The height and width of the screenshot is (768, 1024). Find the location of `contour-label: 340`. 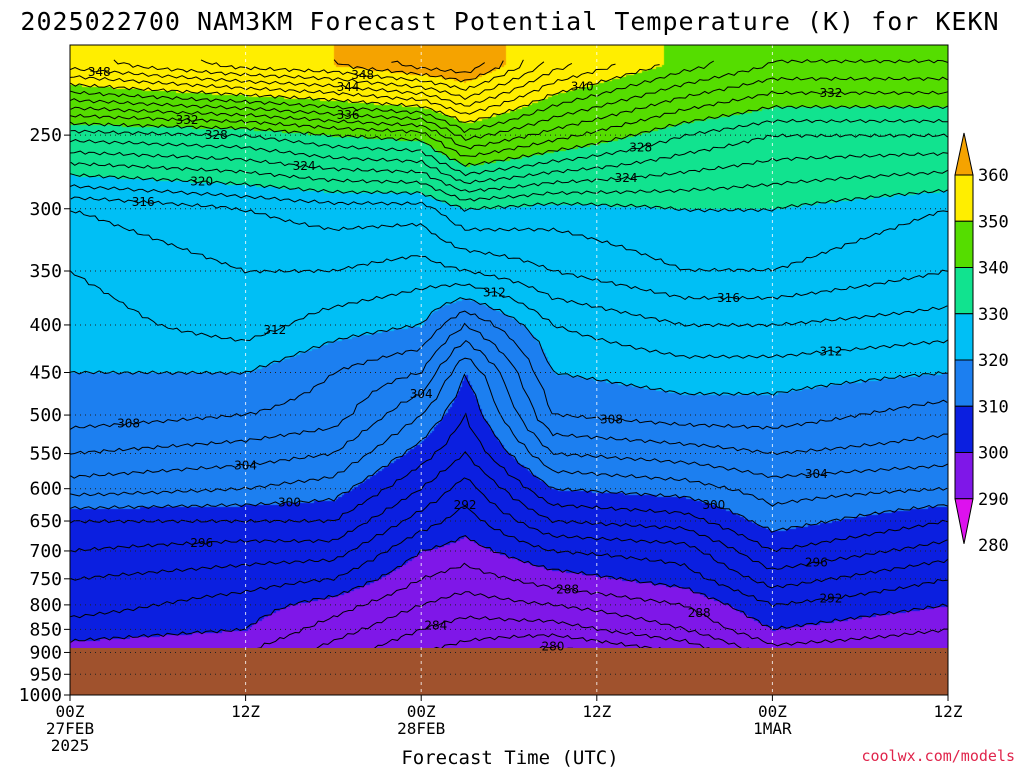

contour-label: 340 is located at coordinates (582, 87).